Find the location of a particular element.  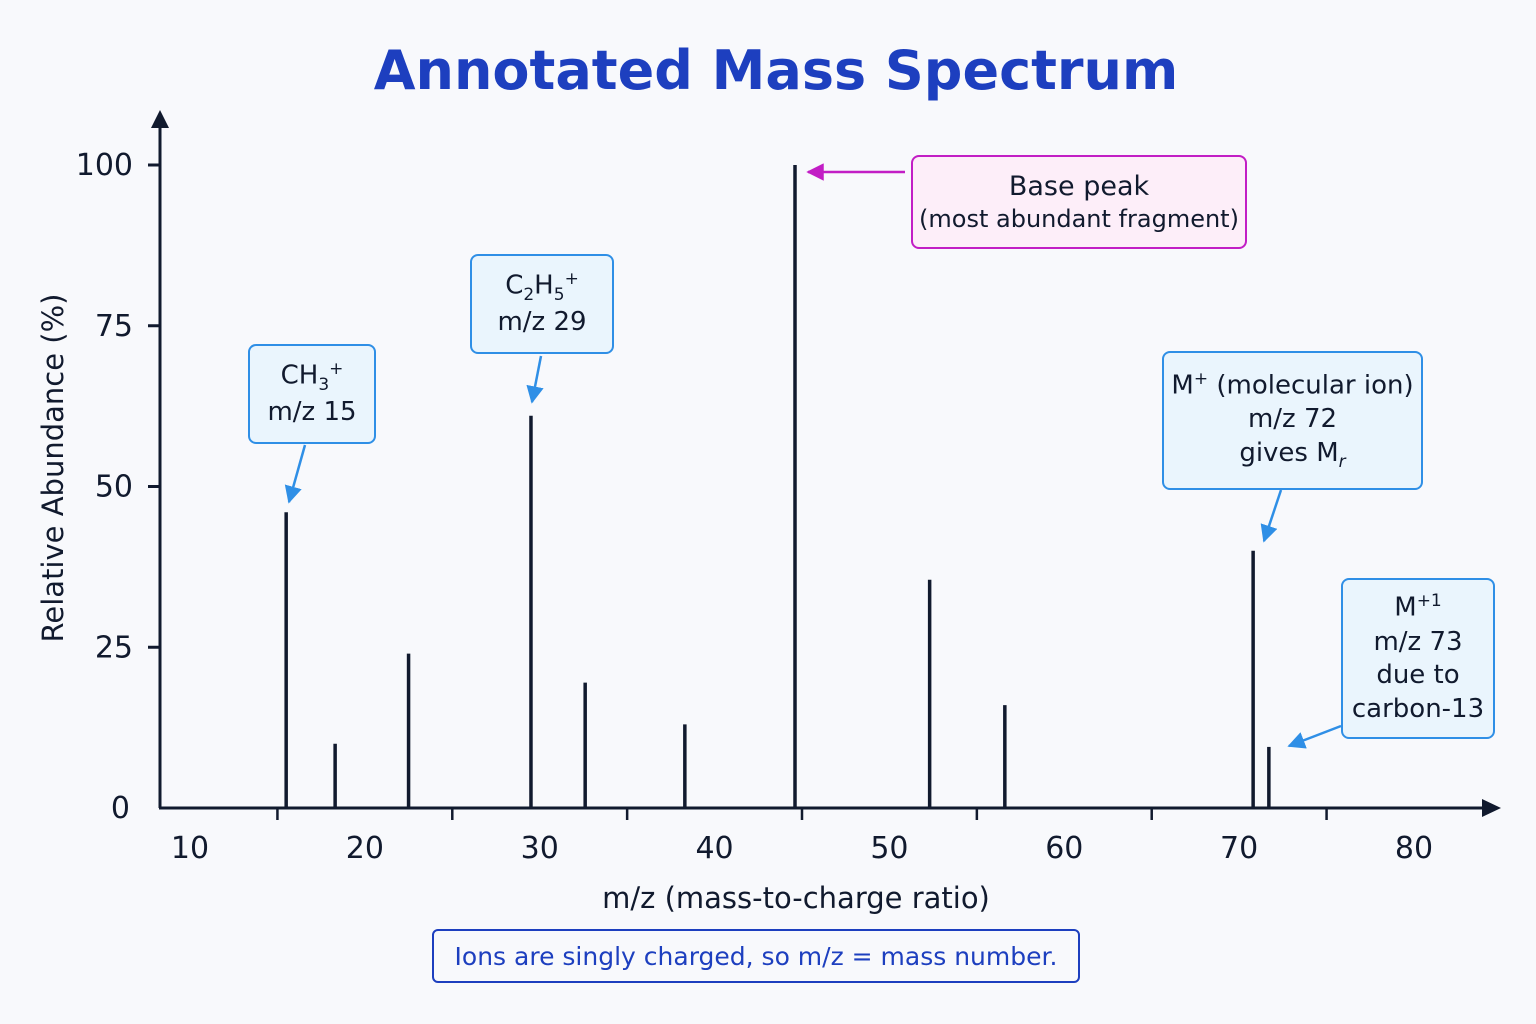

x-tick-label: 50 is located at coordinates (889, 848).